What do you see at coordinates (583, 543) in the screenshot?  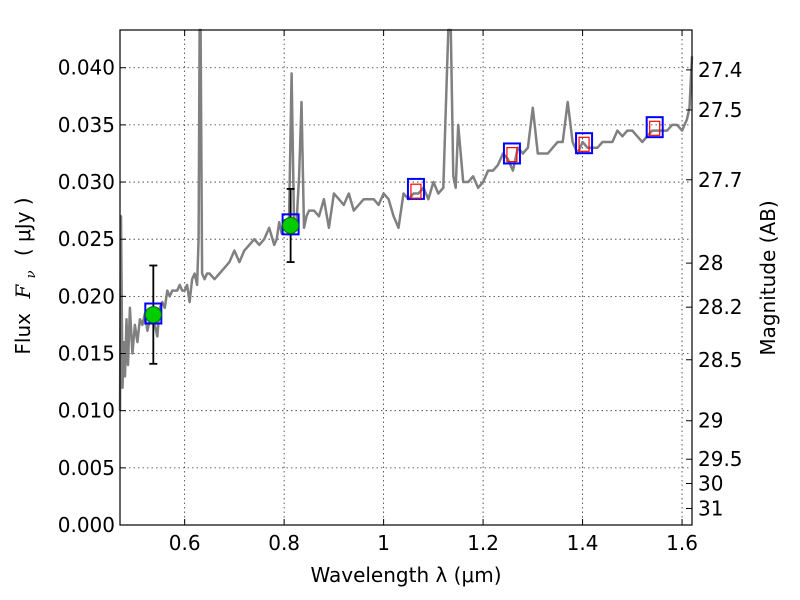 I see `x-tick-label: 1.4` at bounding box center [583, 543].